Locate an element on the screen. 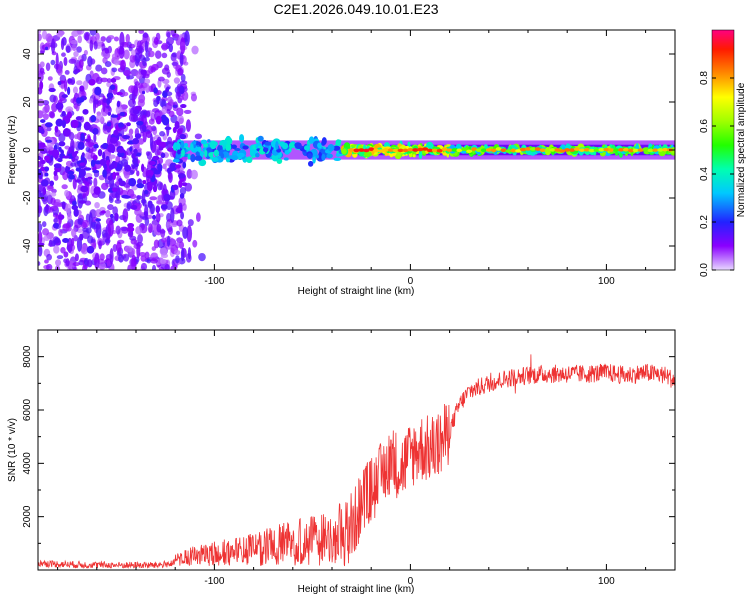 This screenshot has width=750, height=600. spectrogram-y-tick-label: -20 is located at coordinates (27, 197).